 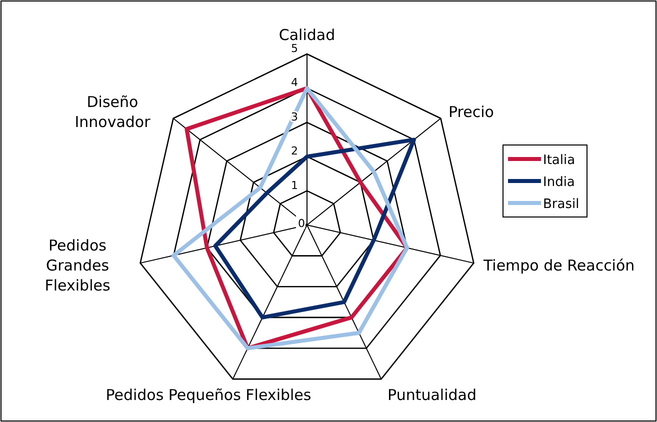 I want to click on legend-label: Italia, so click(x=559, y=160).